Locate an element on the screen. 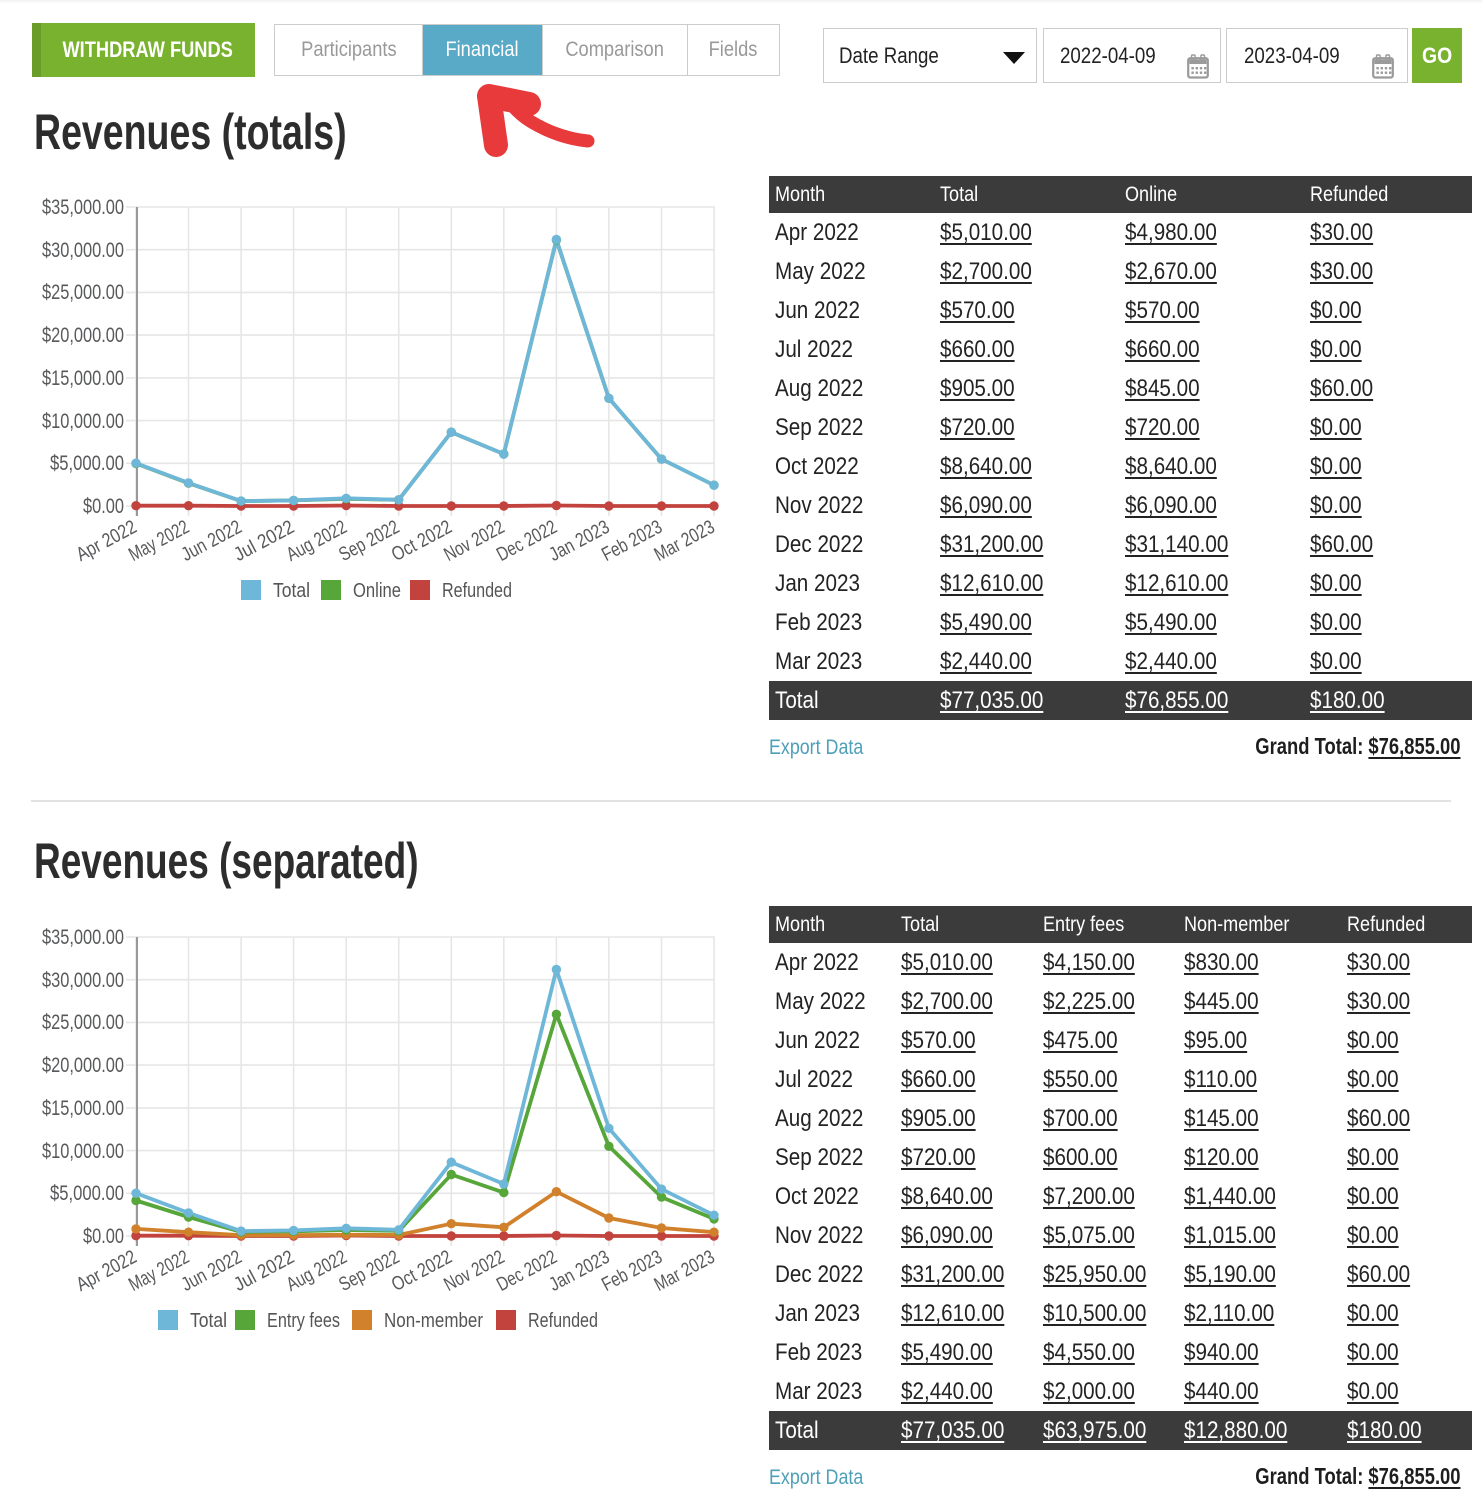 Image resolution: width=1482 pixels, height=1504 pixels. svg-text: Entry fees is located at coordinates (303, 1321).